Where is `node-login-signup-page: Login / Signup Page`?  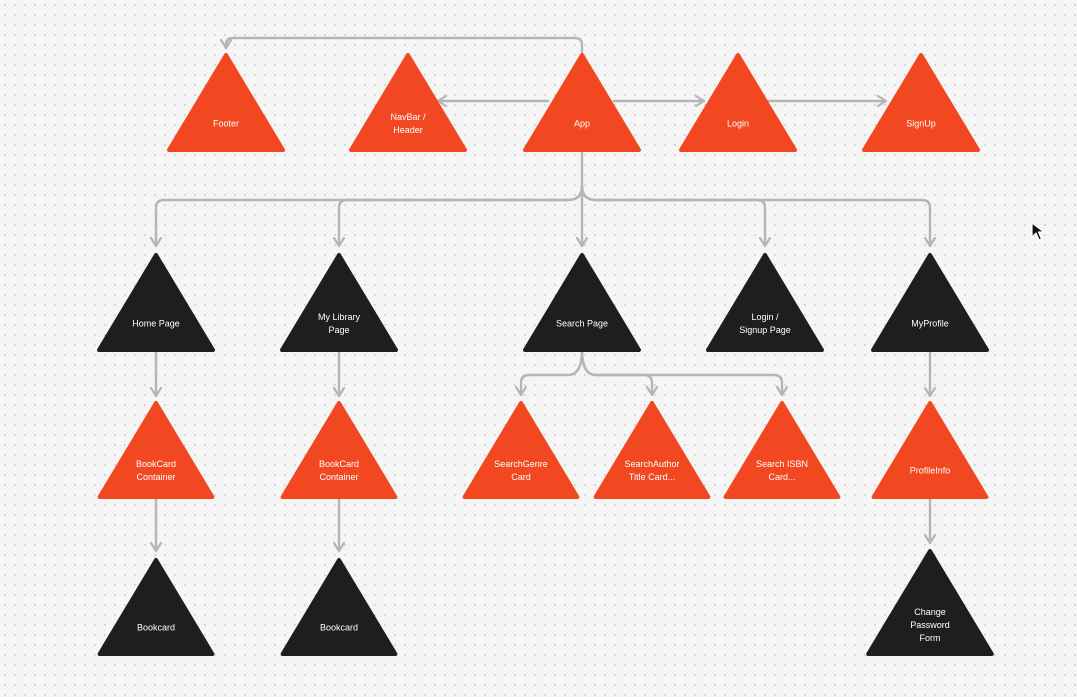
node-login-signup-page: Login / Signup Page is located at coordinates (765, 302).